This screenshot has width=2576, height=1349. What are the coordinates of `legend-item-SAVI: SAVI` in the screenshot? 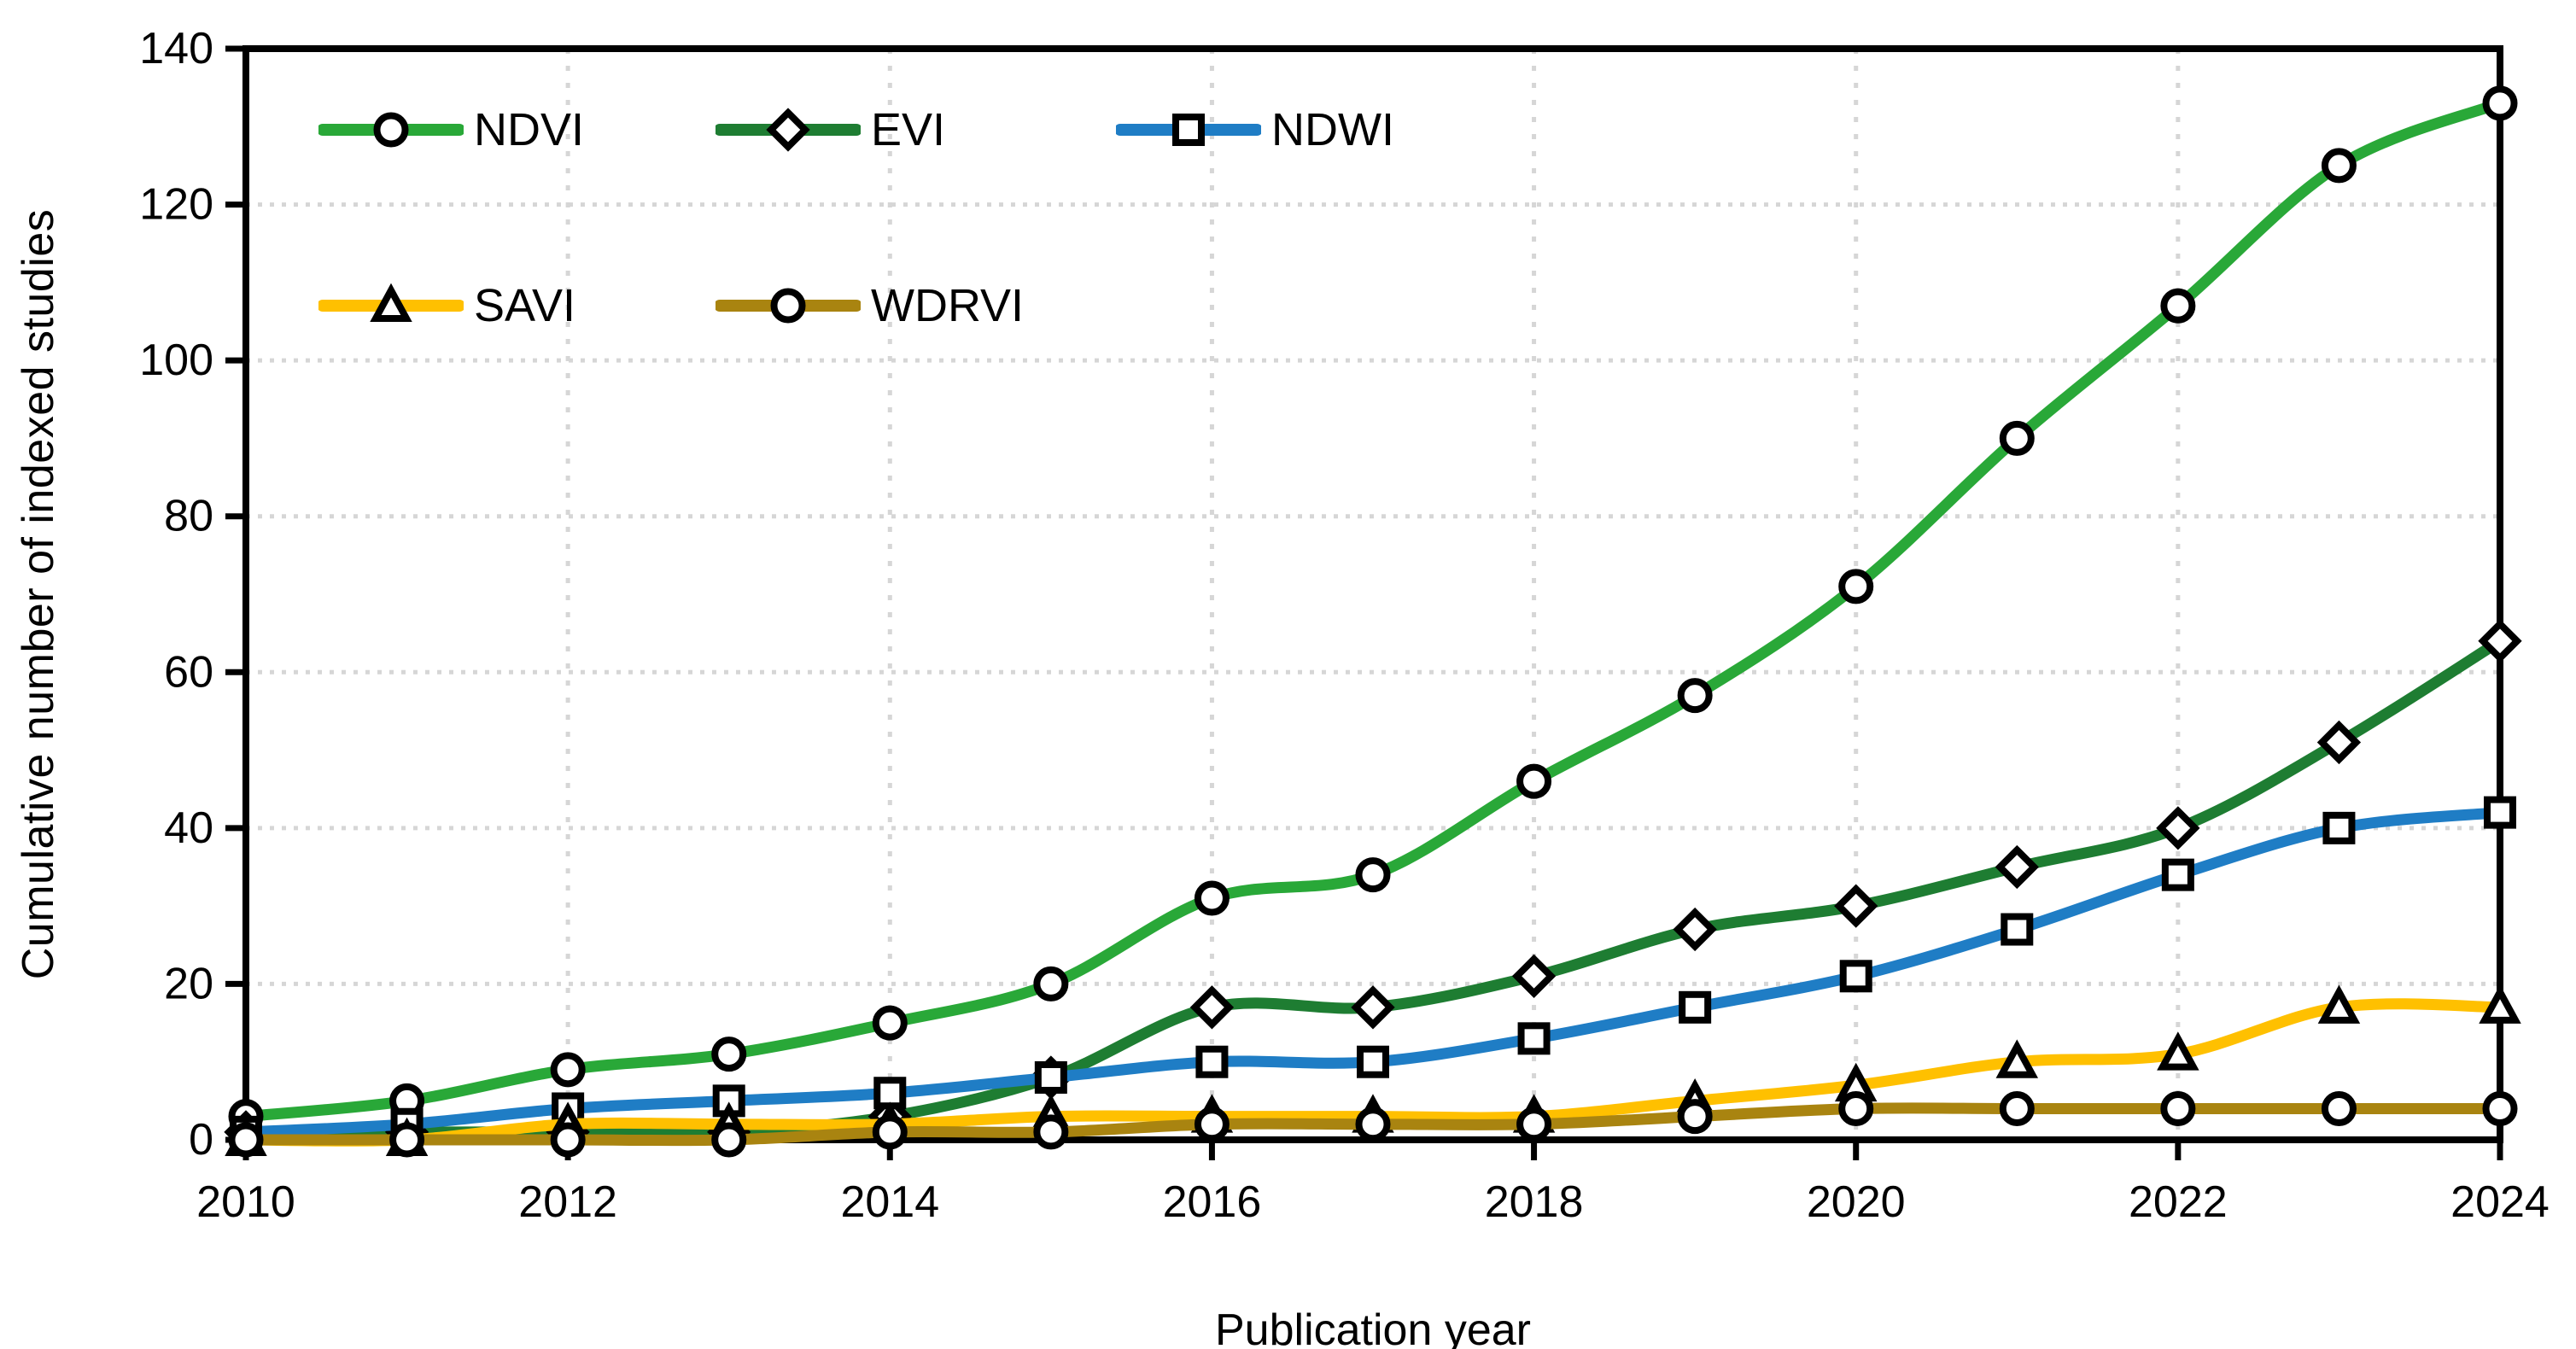 It's located at (447, 306).